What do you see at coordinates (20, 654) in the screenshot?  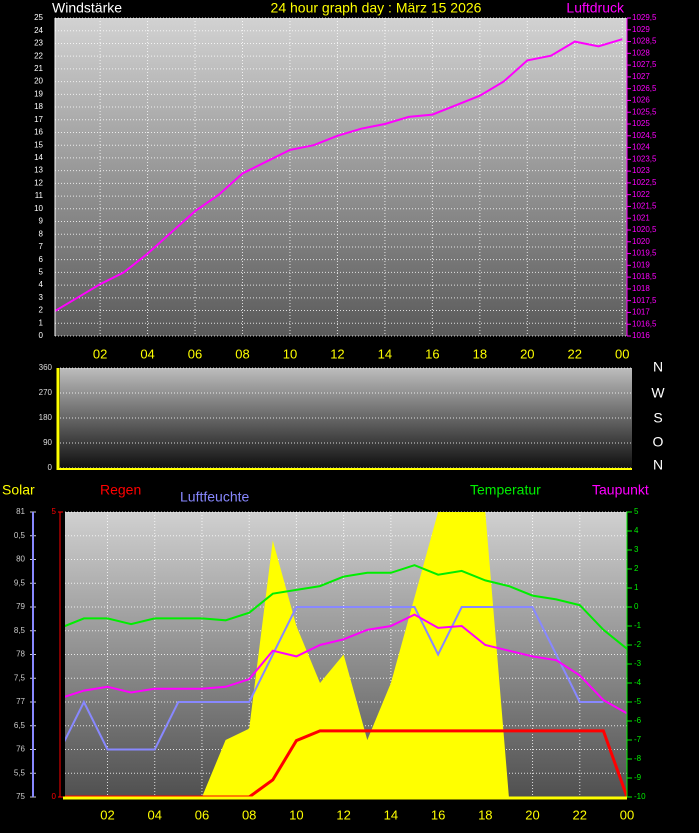 I see `y-tick-label: 78` at bounding box center [20, 654].